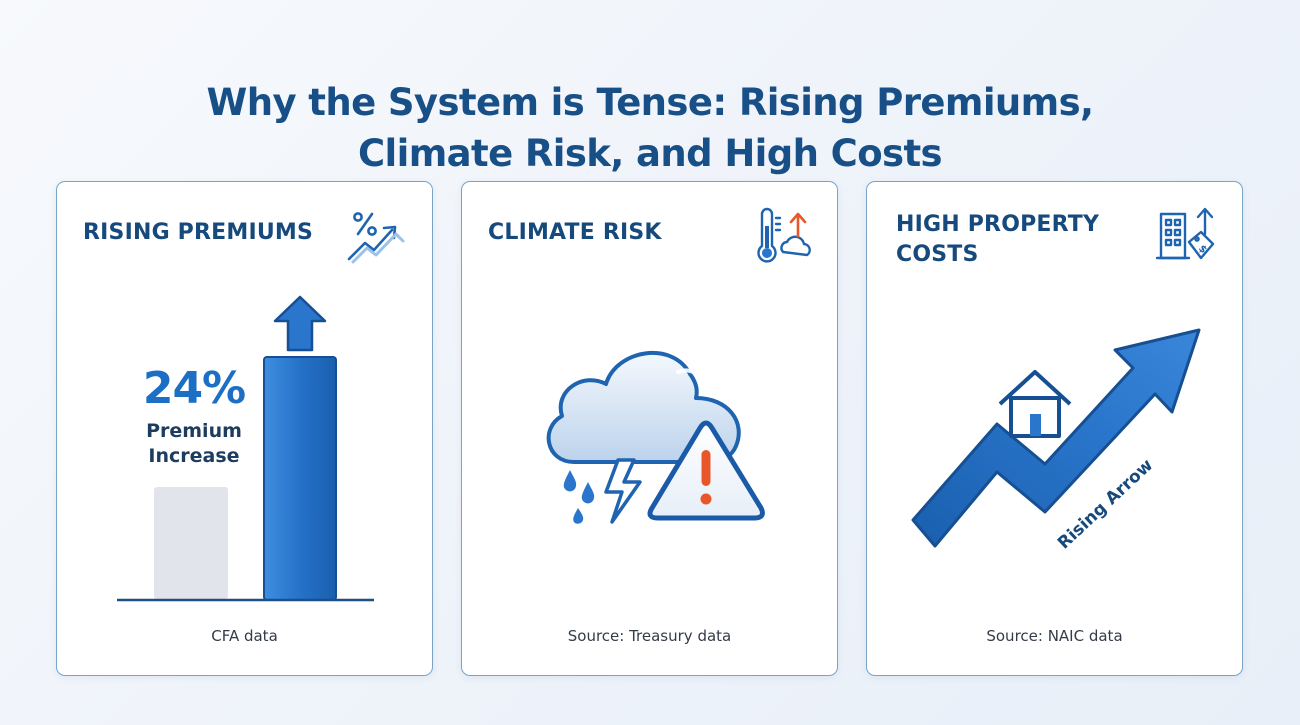  I want to click on storm-cloud-warning-icon, so click(655, 437).